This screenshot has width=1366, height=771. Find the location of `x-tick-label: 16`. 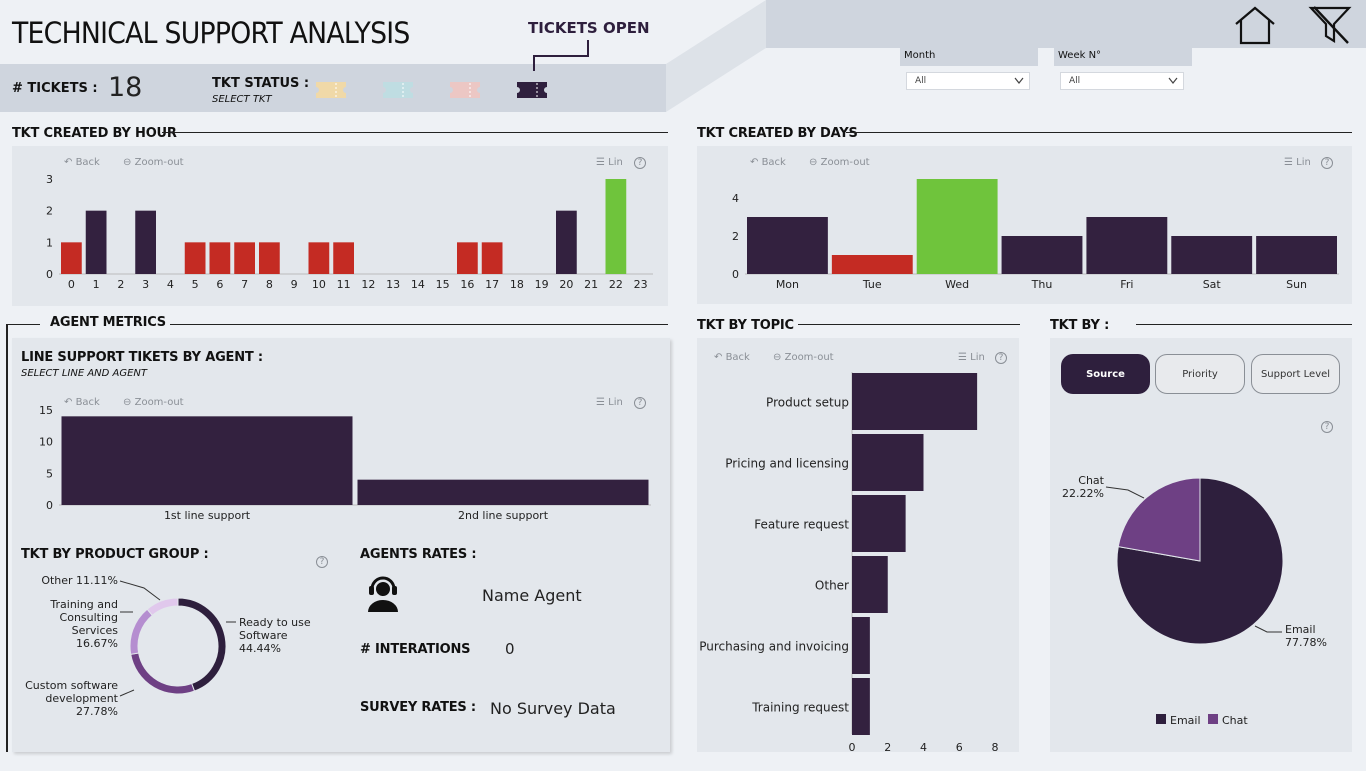

x-tick-label: 16 is located at coordinates (467, 284).